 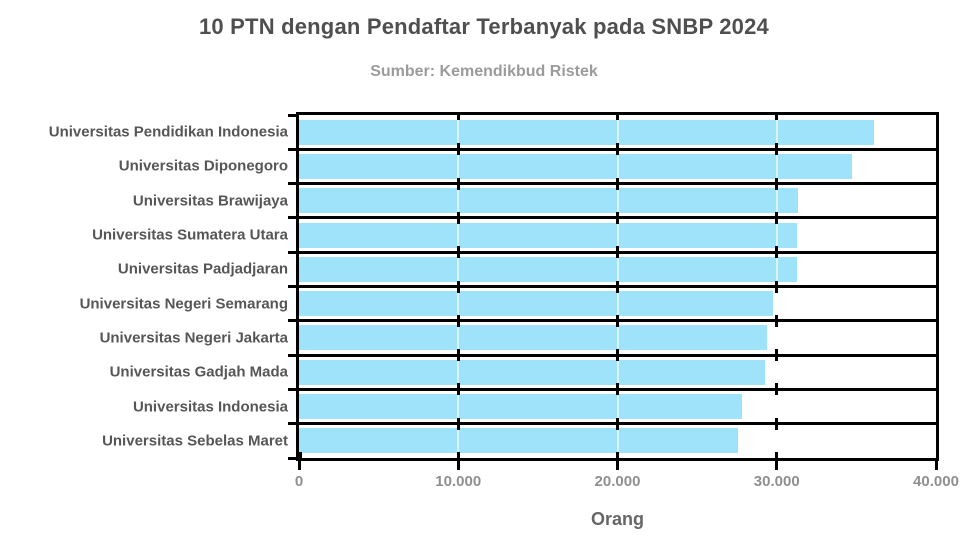 I want to click on x-tick-label: 40.000, so click(x=936, y=481).